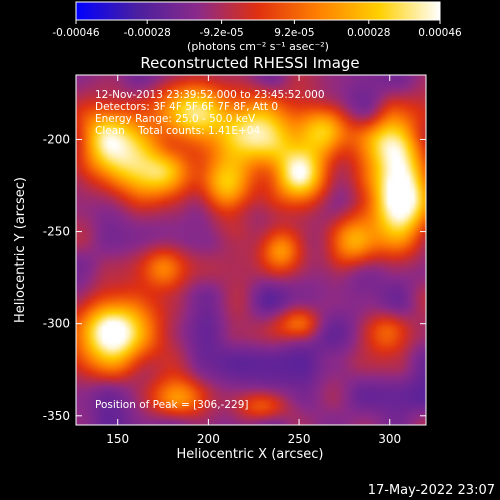 This screenshot has width=500, height=500. I want to click on colorbar-tick-label: 9.2e-05, so click(294, 33).